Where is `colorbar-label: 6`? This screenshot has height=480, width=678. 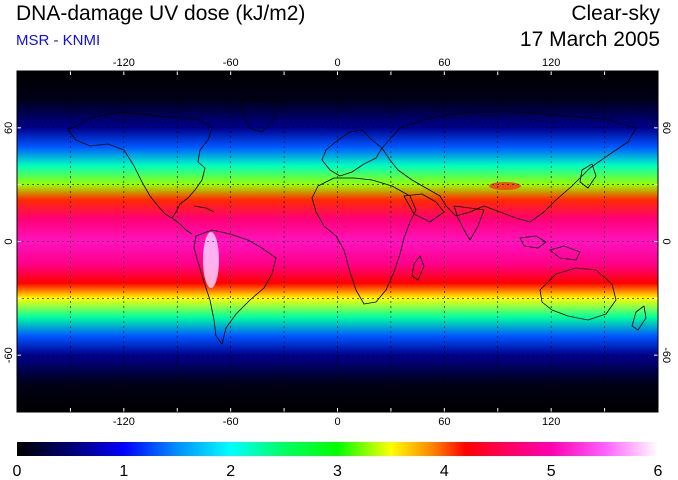
colorbar-label: 6 is located at coordinates (658, 471).